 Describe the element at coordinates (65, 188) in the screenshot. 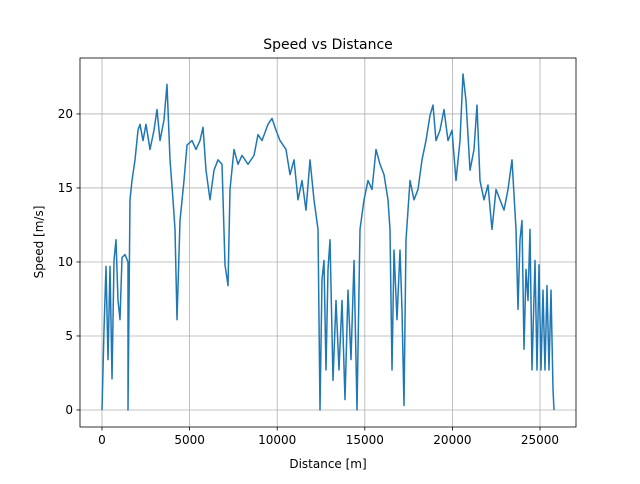

I see `y-tick-label: 15` at that location.